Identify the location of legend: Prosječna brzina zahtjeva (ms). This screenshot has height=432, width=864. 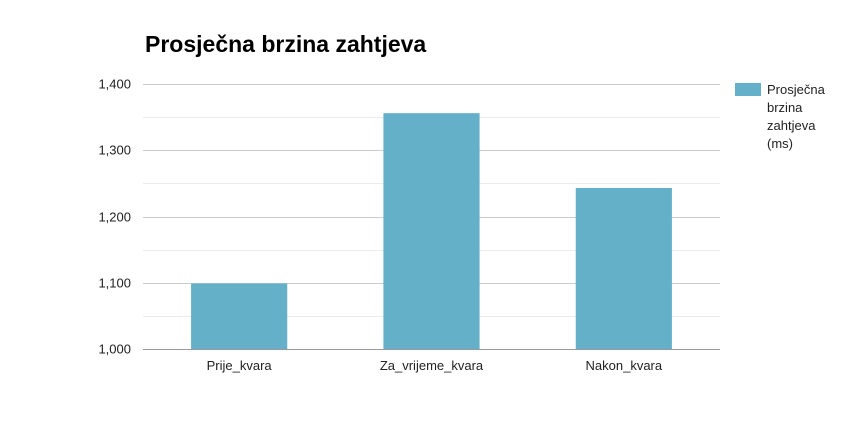
(786, 117).